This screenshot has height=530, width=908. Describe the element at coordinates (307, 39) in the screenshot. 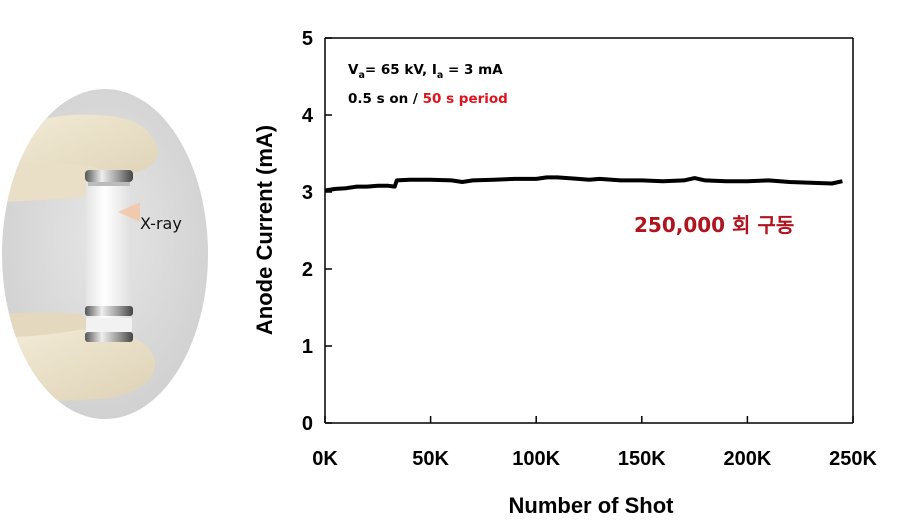

I see `y-tick-label: 5` at that location.